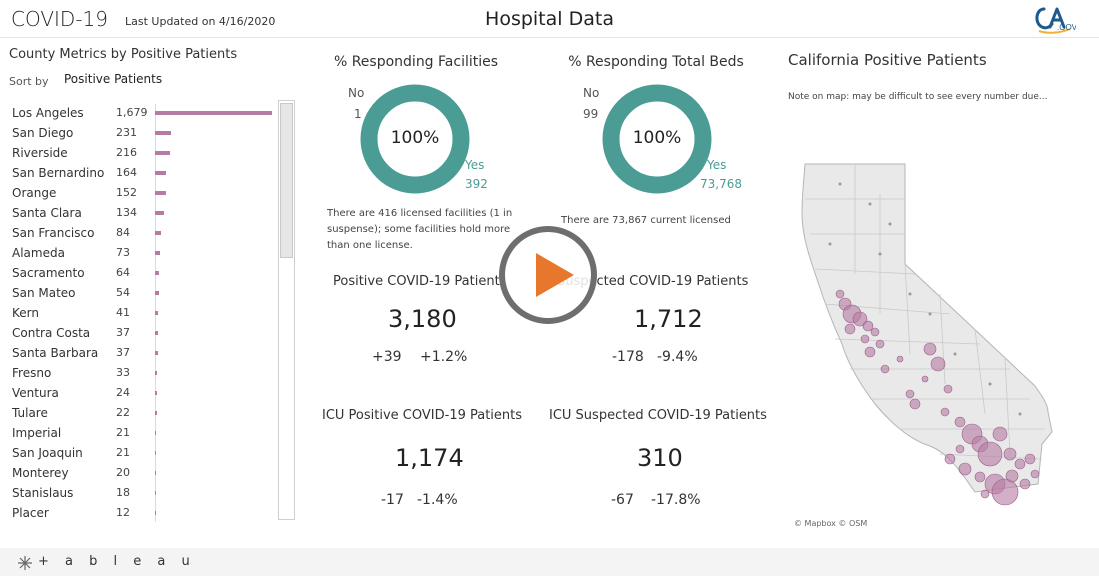 The image size is (1099, 576). I want to click on county-name: Santa Clara, so click(47, 213).